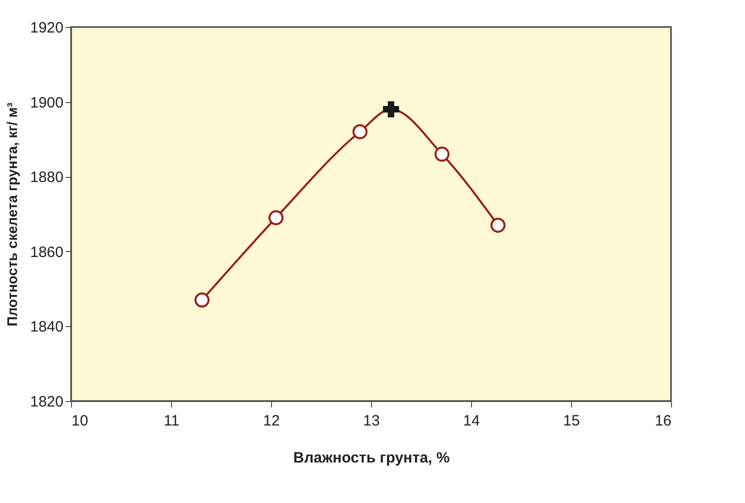 This screenshot has width=745, height=503. What do you see at coordinates (80, 421) in the screenshot?
I see `x-tick-label: 10` at bounding box center [80, 421].